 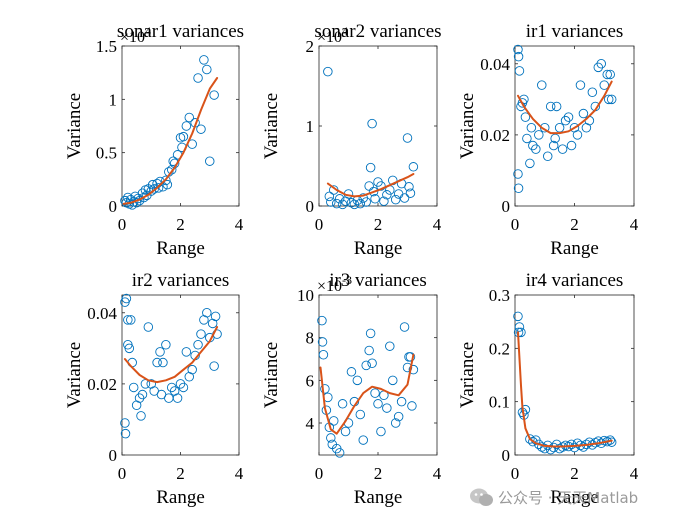 What do you see at coordinates (106, 46) in the screenshot?
I see `y-tick-label: 1.5` at bounding box center [106, 46].